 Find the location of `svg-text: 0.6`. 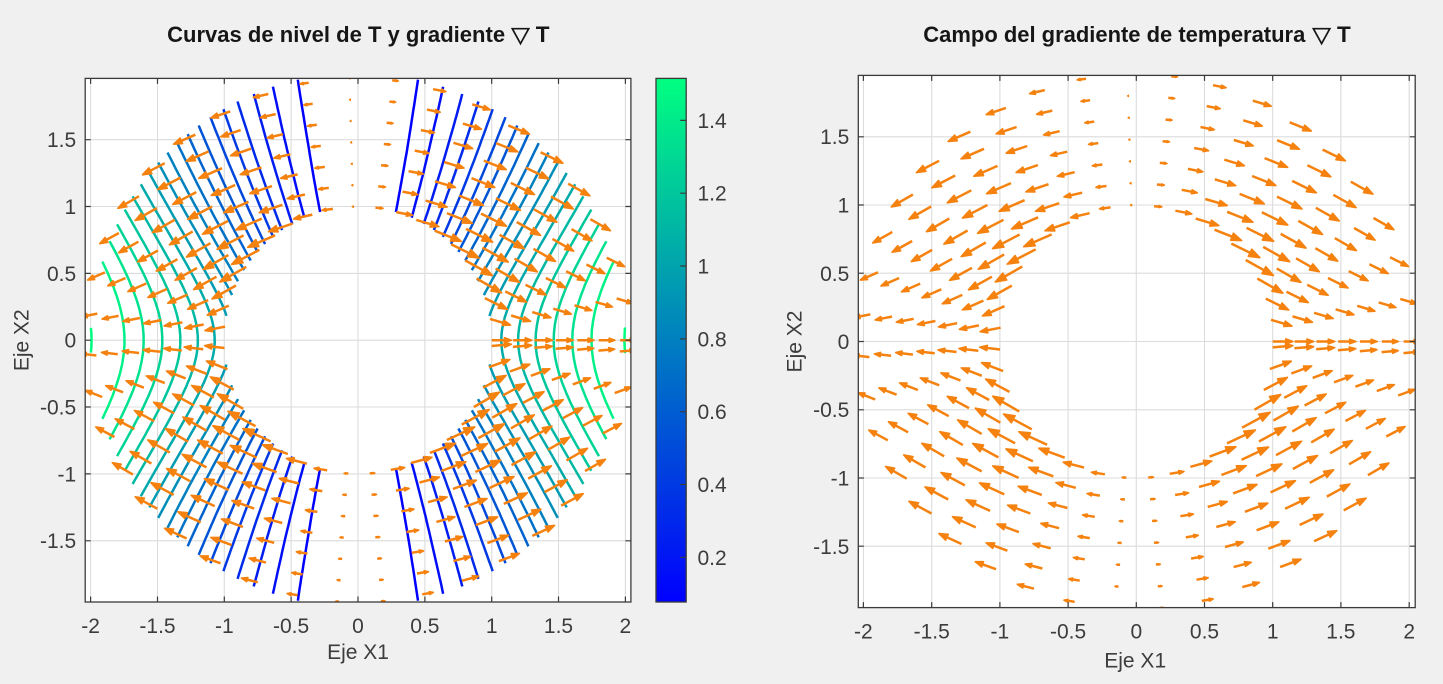

svg-text: 0.6 is located at coordinates (712, 412).